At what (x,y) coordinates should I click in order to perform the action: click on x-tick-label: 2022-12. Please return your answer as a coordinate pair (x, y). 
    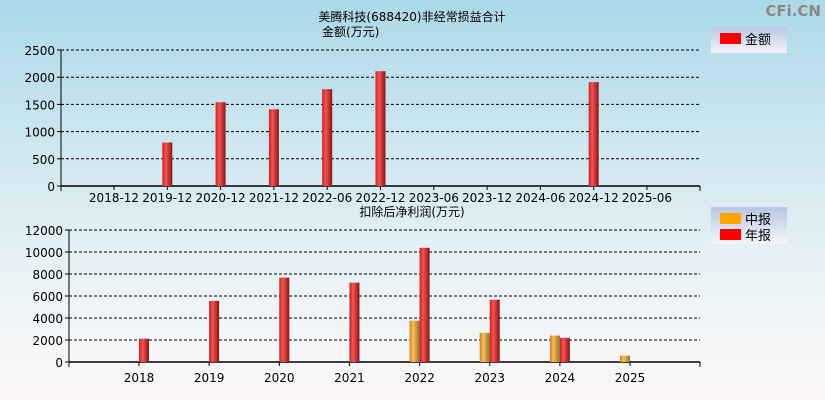
    Looking at the image, I should click on (380, 198).